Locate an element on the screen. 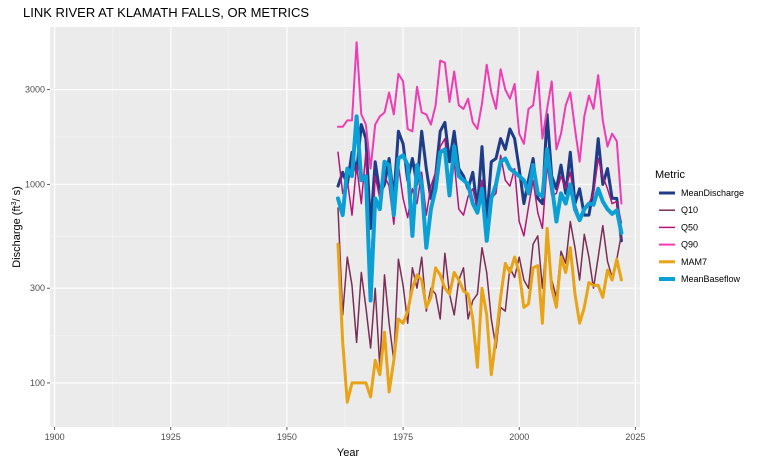 Image resolution: width=757 pixels, height=464 pixels. legend-label-MeanBaseflow: MeanBaseflow is located at coordinates (711, 279).